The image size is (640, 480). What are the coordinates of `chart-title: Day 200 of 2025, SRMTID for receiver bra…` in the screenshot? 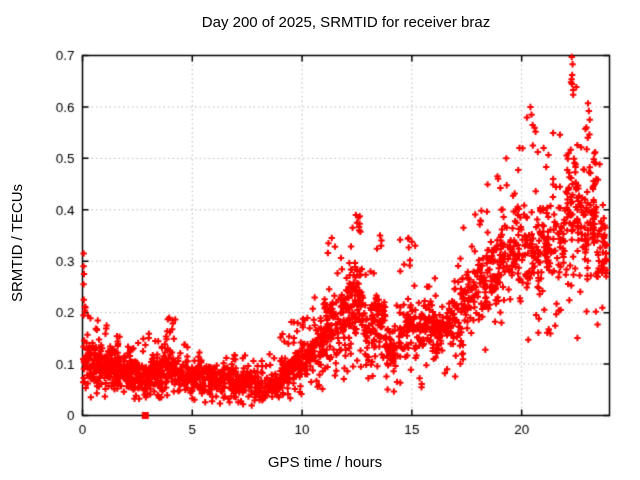 It's located at (346, 22).